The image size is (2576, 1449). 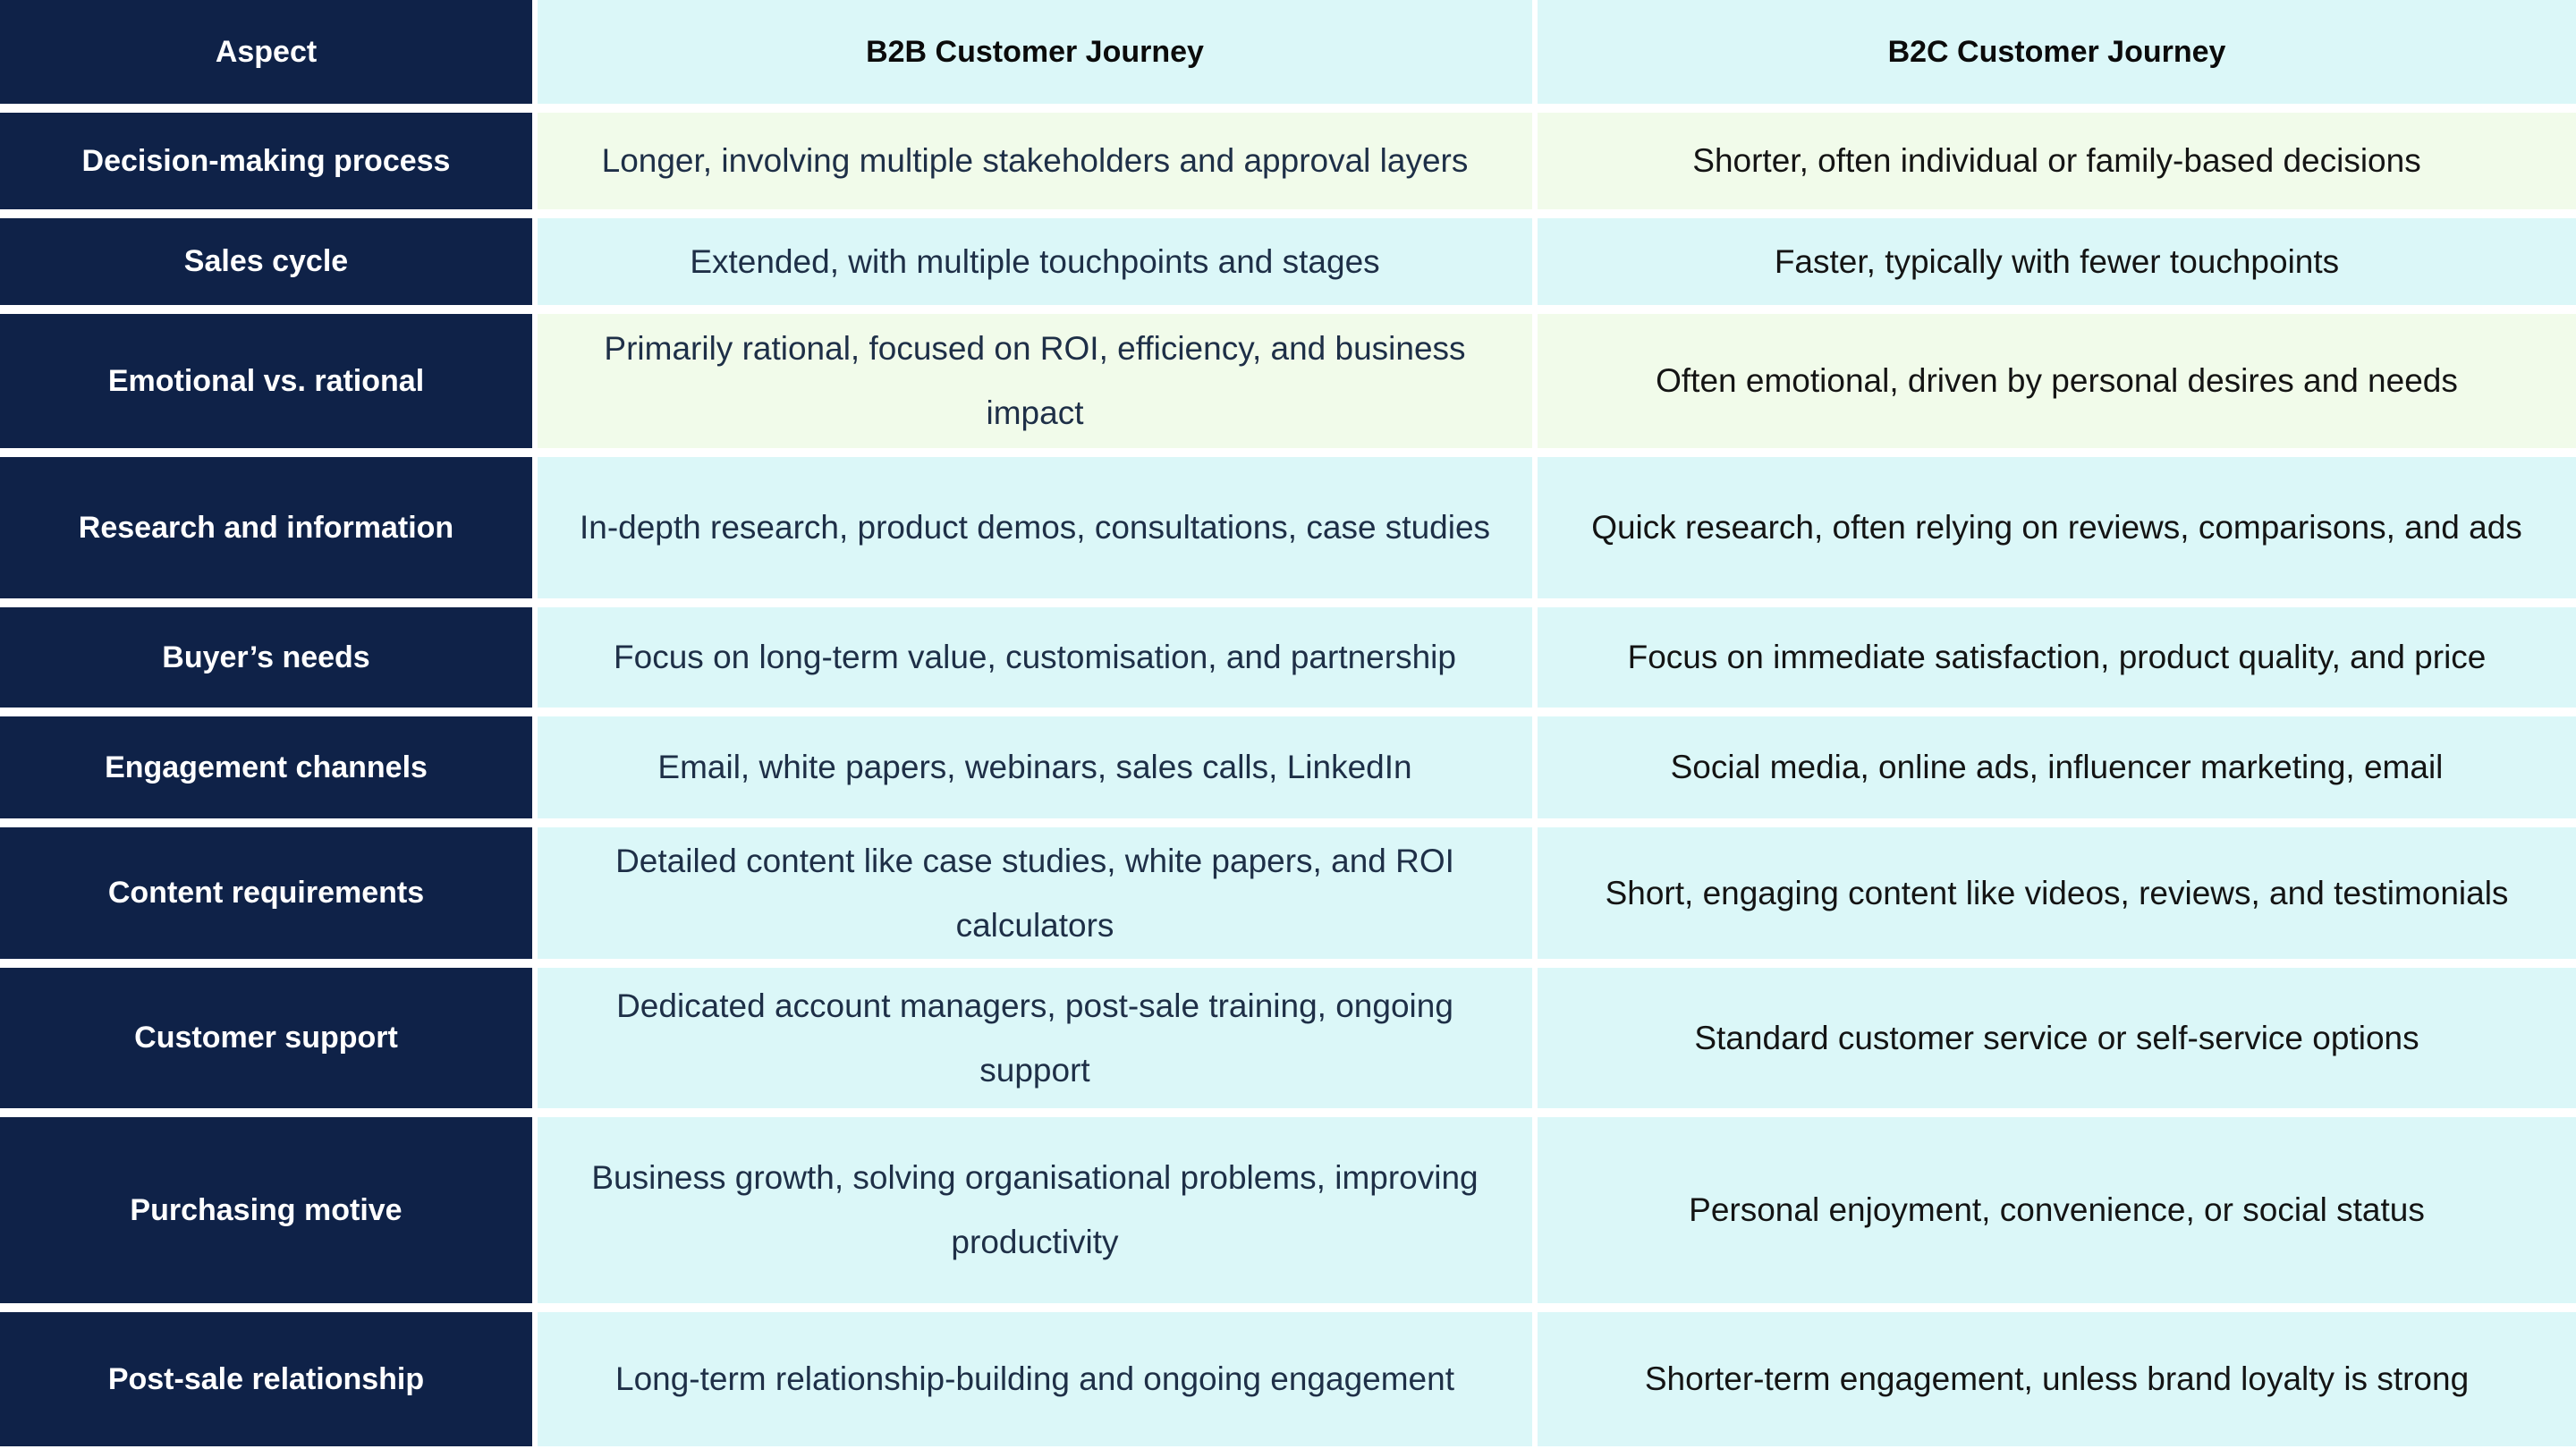 I want to click on row-b2c-sales-cycle: Faster, typically with fewer touchpoints, so click(x=2057, y=261).